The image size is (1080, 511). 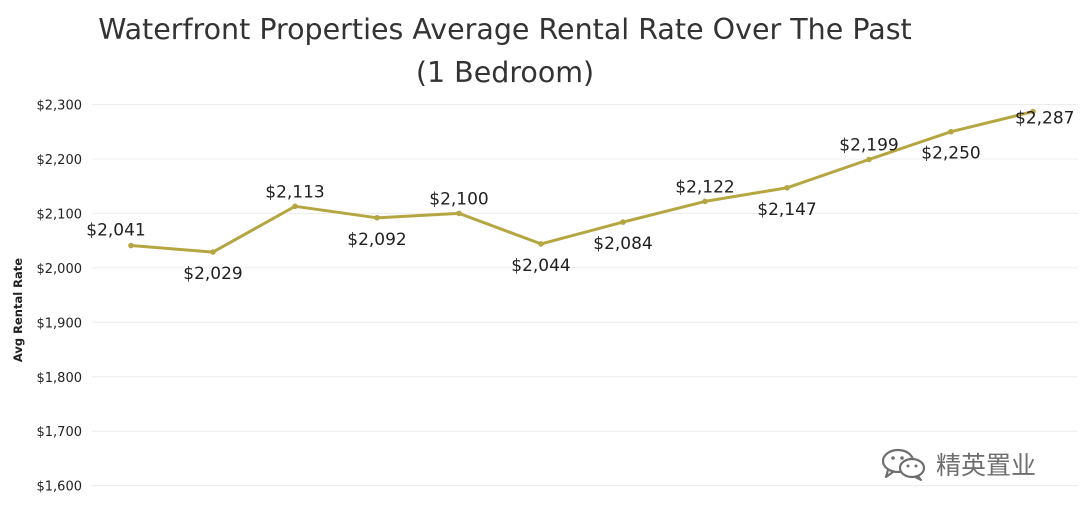 I want to click on data-label: $2,122, so click(x=704, y=187).